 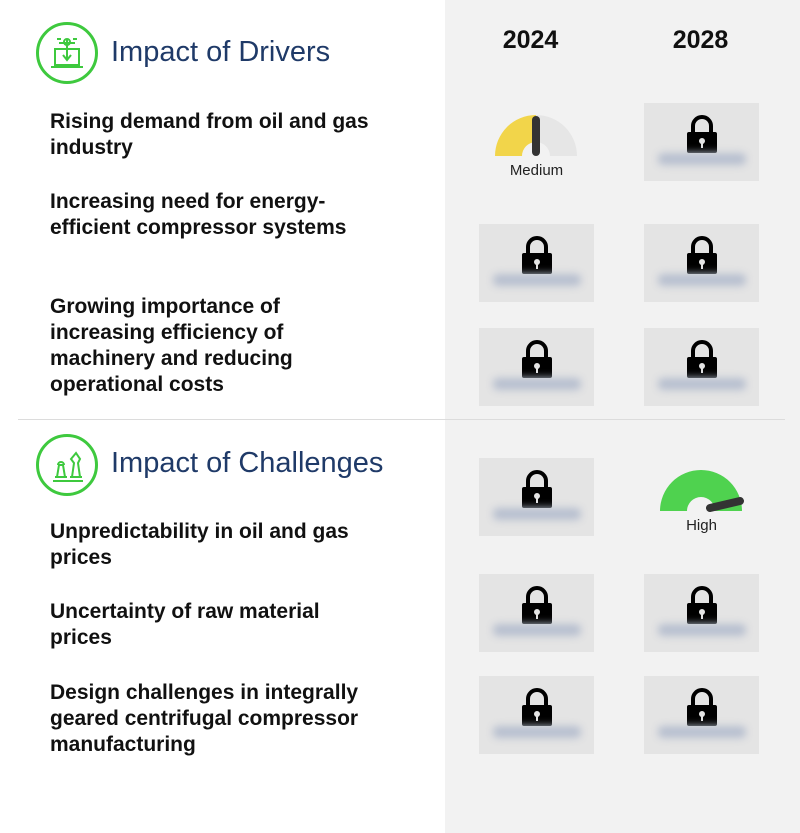 What do you see at coordinates (701, 505) in the screenshot?
I see `impact-gauge-high: High` at bounding box center [701, 505].